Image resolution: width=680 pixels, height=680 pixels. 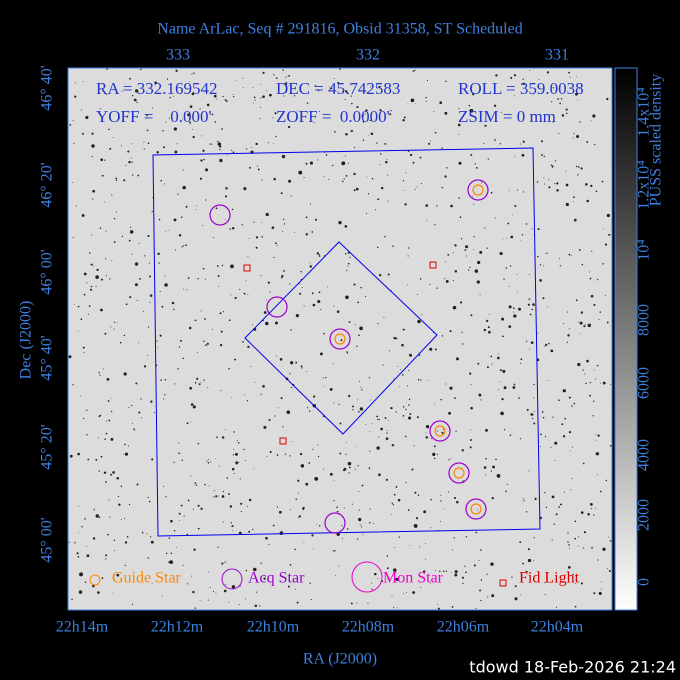 What do you see at coordinates (178, 55) in the screenshot?
I see `top-tick-label: 333` at bounding box center [178, 55].